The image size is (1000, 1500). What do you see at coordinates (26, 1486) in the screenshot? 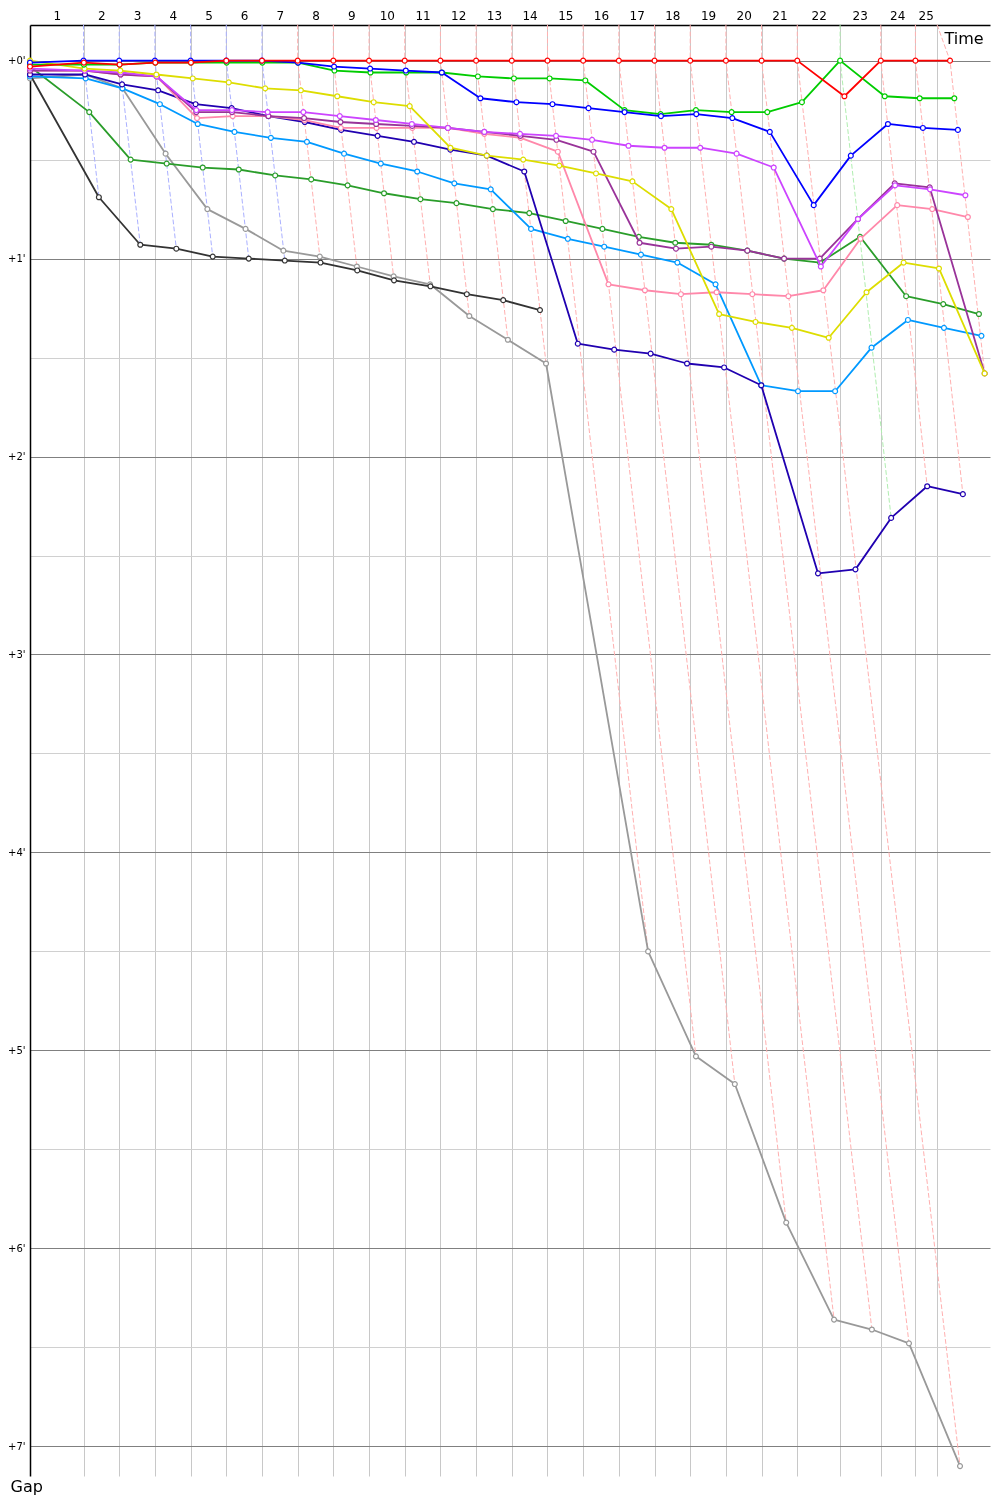
I see `y-axis-title: Gap` at bounding box center [26, 1486].